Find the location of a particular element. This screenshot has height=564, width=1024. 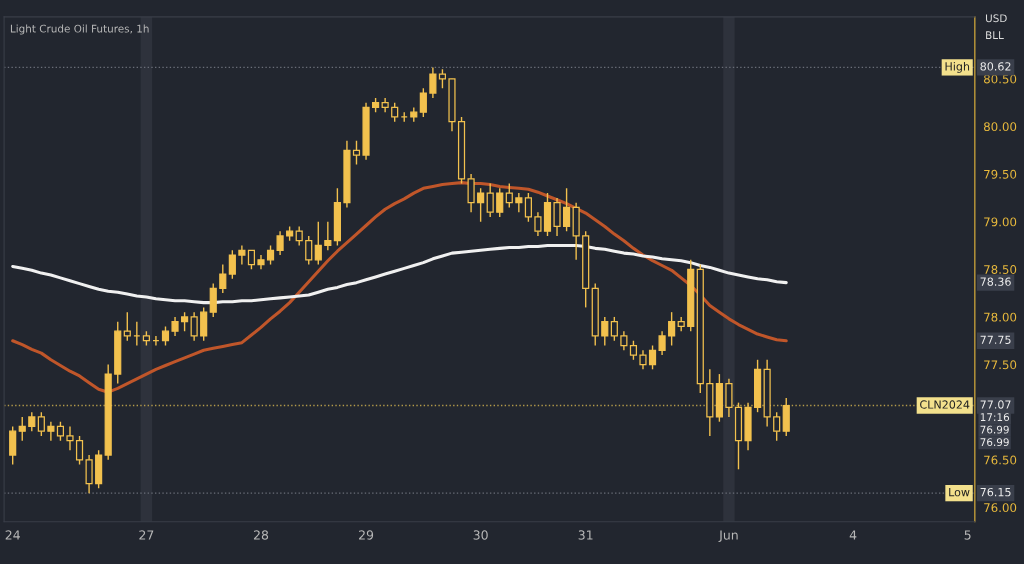

annotation: 78.36 is located at coordinates (995, 281).